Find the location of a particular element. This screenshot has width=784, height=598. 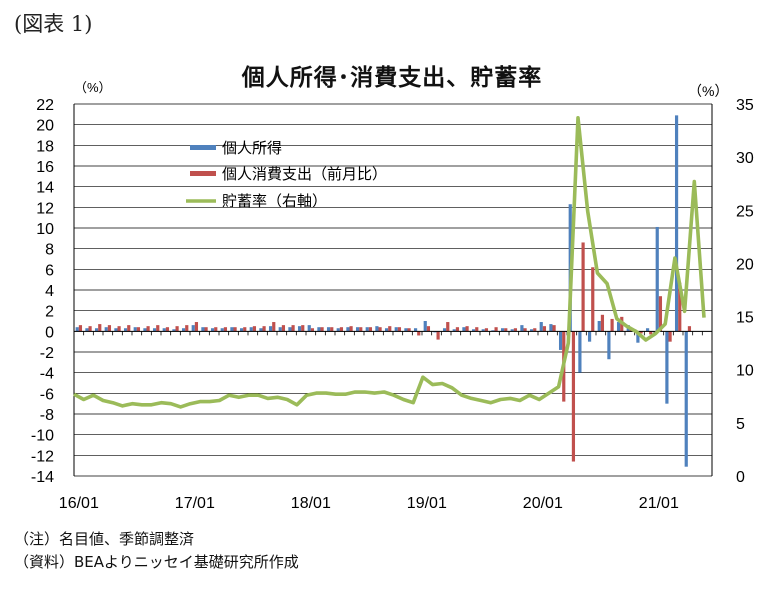

left-tick-label: -6 is located at coordinates (47, 394).